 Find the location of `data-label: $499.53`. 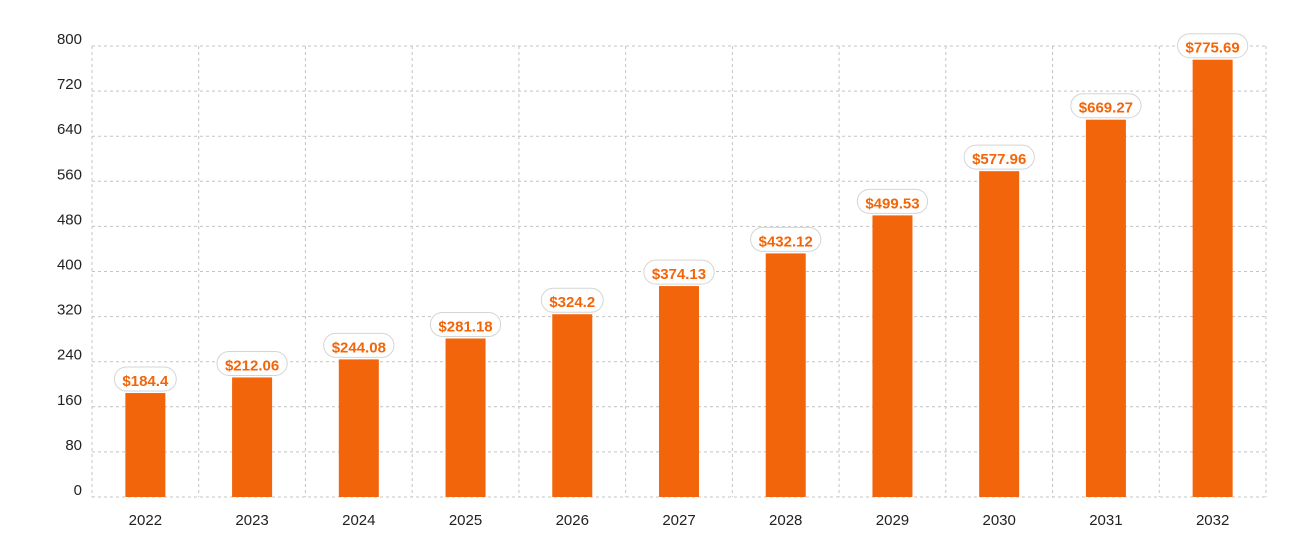

data-label: $499.53 is located at coordinates (892, 201).